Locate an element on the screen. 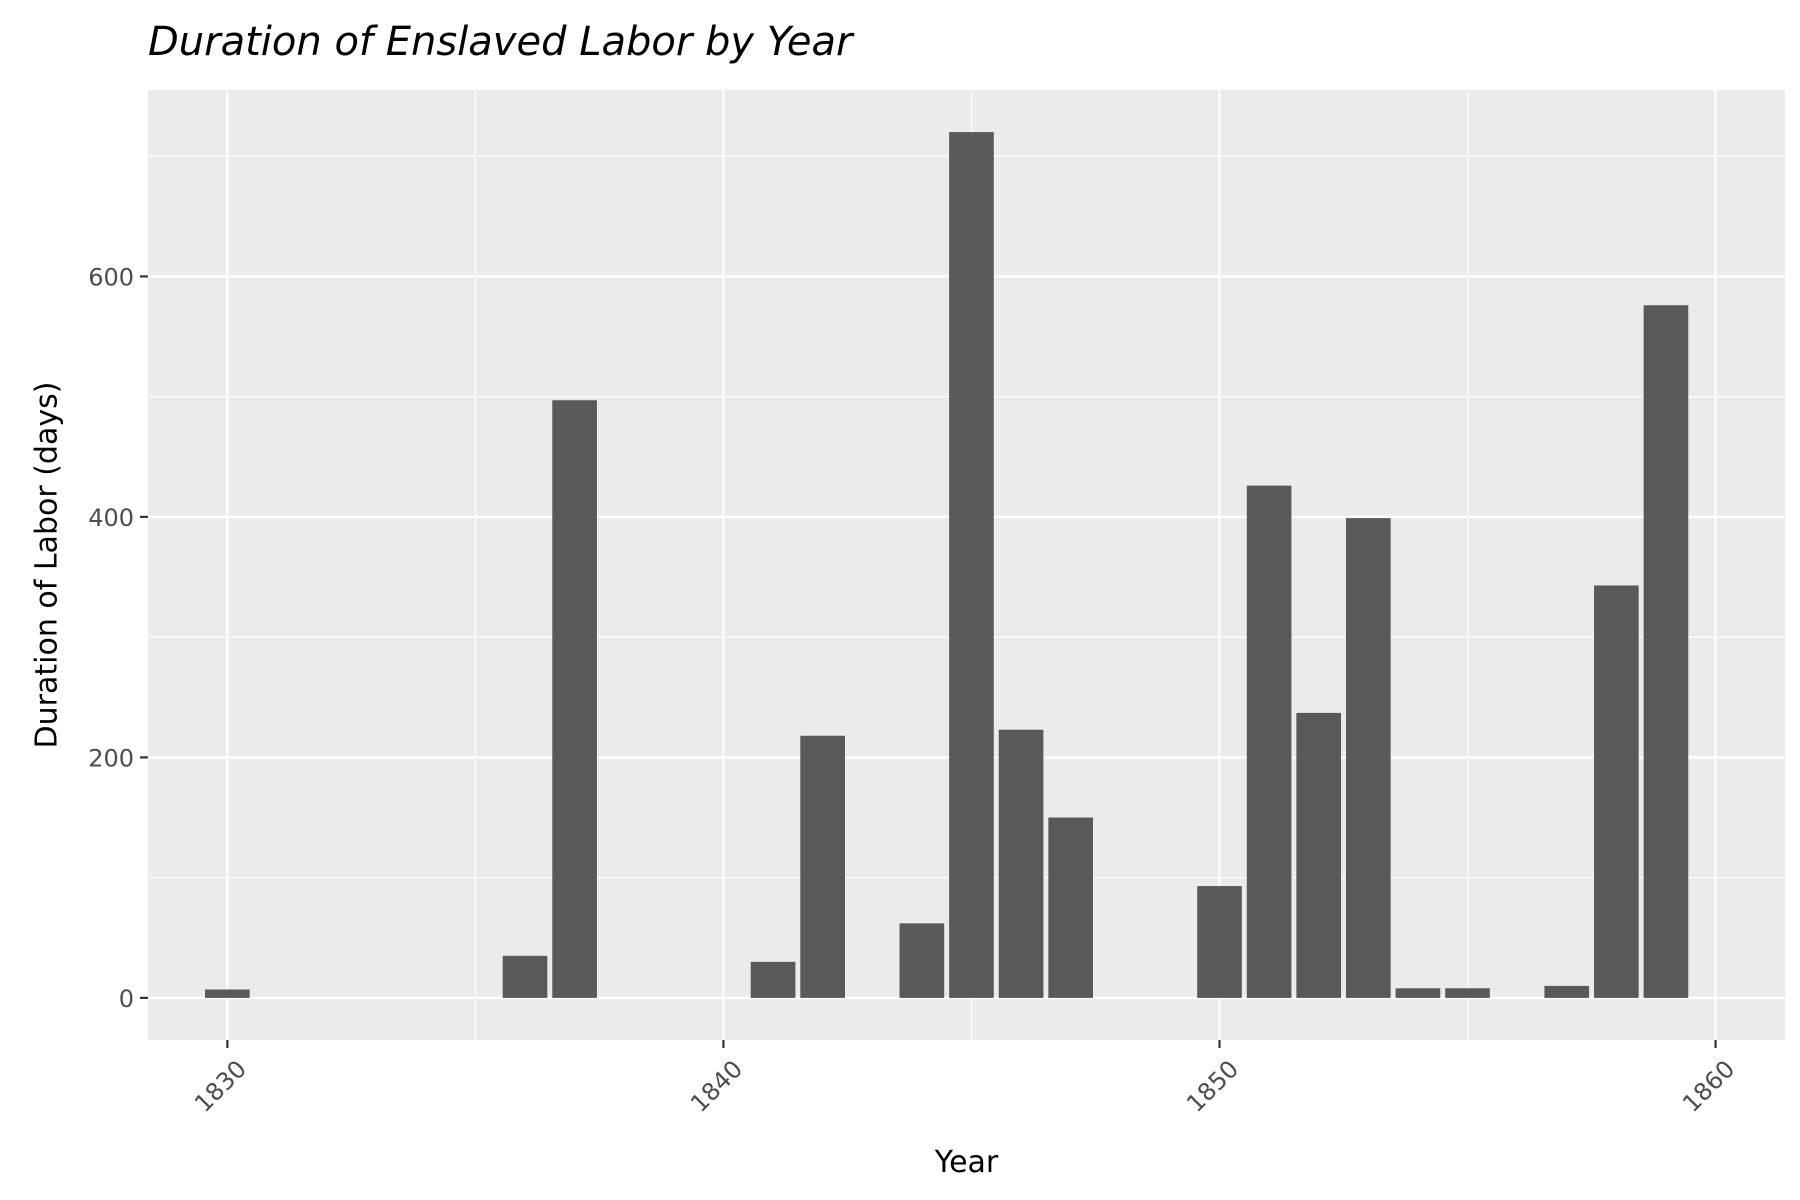 This screenshot has width=1800, height=1200. chart-title: Duration of Enslaved Labor by Year is located at coordinates (501, 42).